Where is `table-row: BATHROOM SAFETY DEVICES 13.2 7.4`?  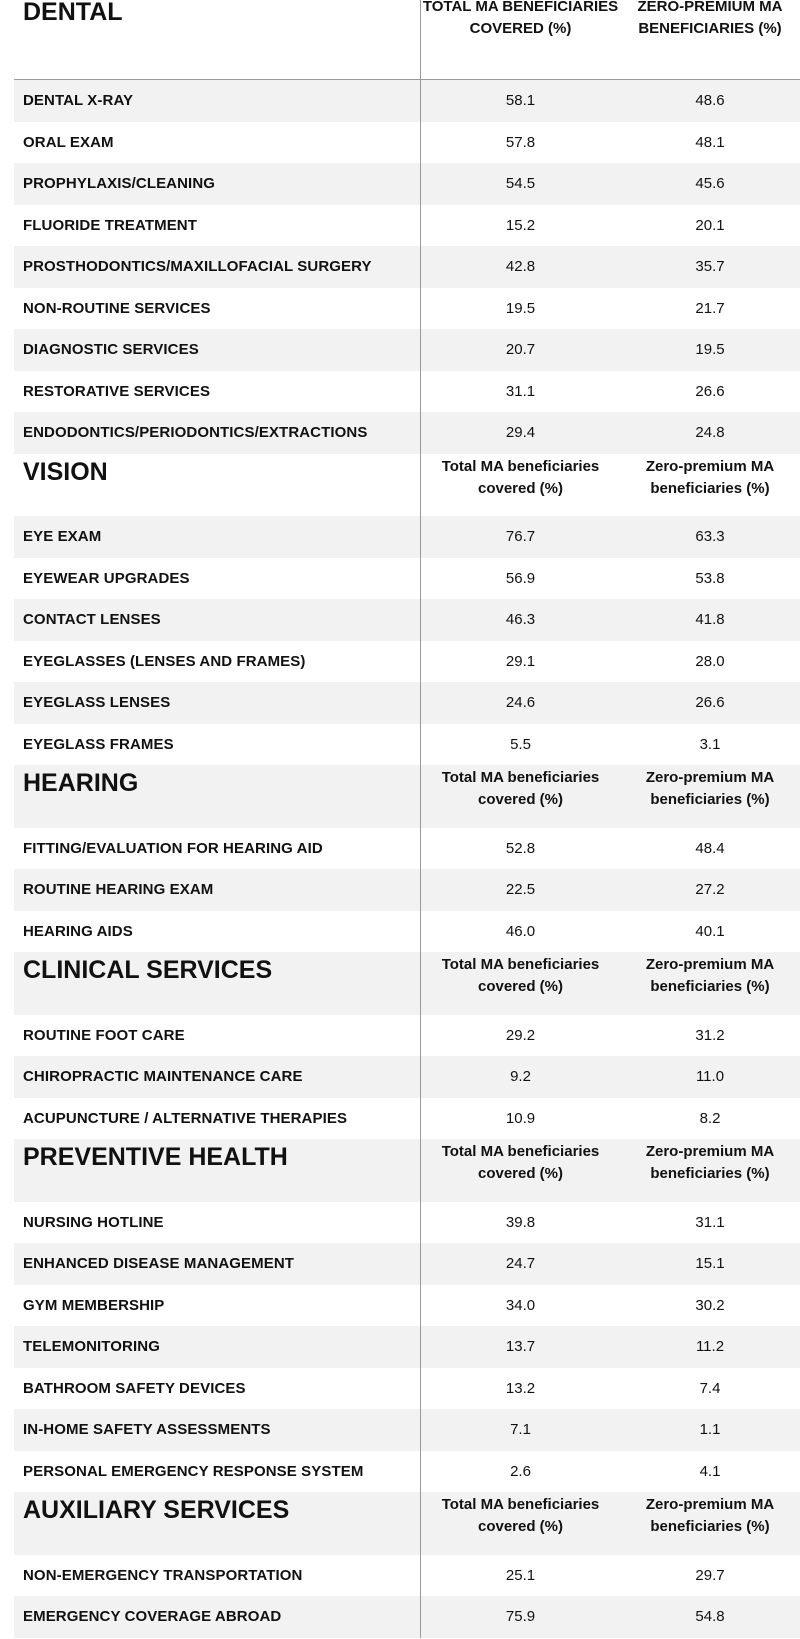 table-row: BATHROOM SAFETY DEVICES 13.2 7.4 is located at coordinates (407, 1388).